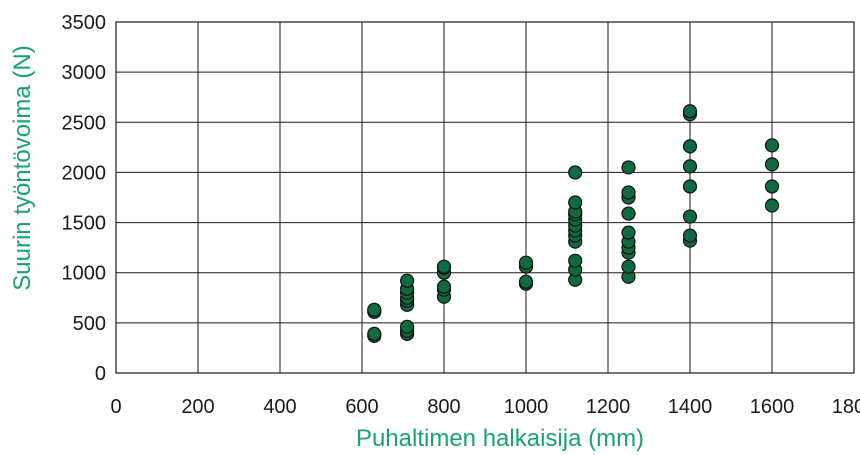 The height and width of the screenshot is (455, 860). I want to click on y-tick-label: 2000, so click(84, 173).